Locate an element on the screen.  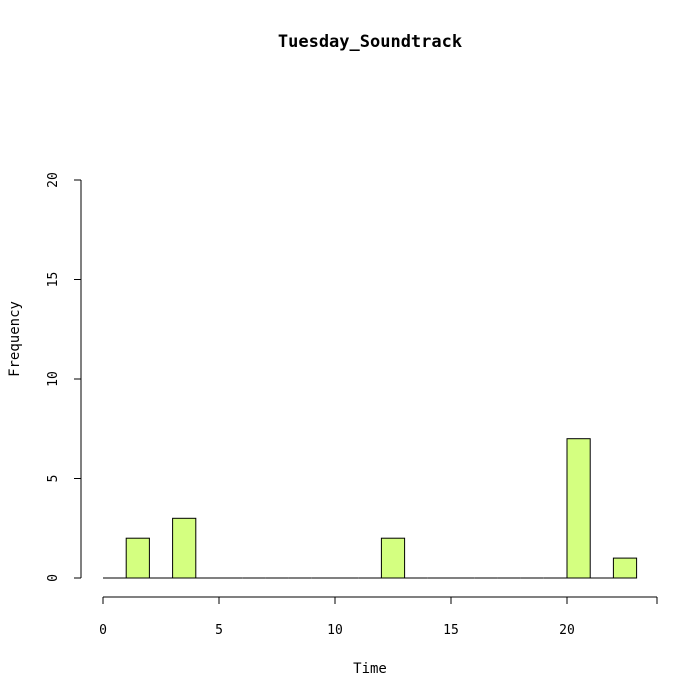
y-tick-label: 5 is located at coordinates (53, 479).